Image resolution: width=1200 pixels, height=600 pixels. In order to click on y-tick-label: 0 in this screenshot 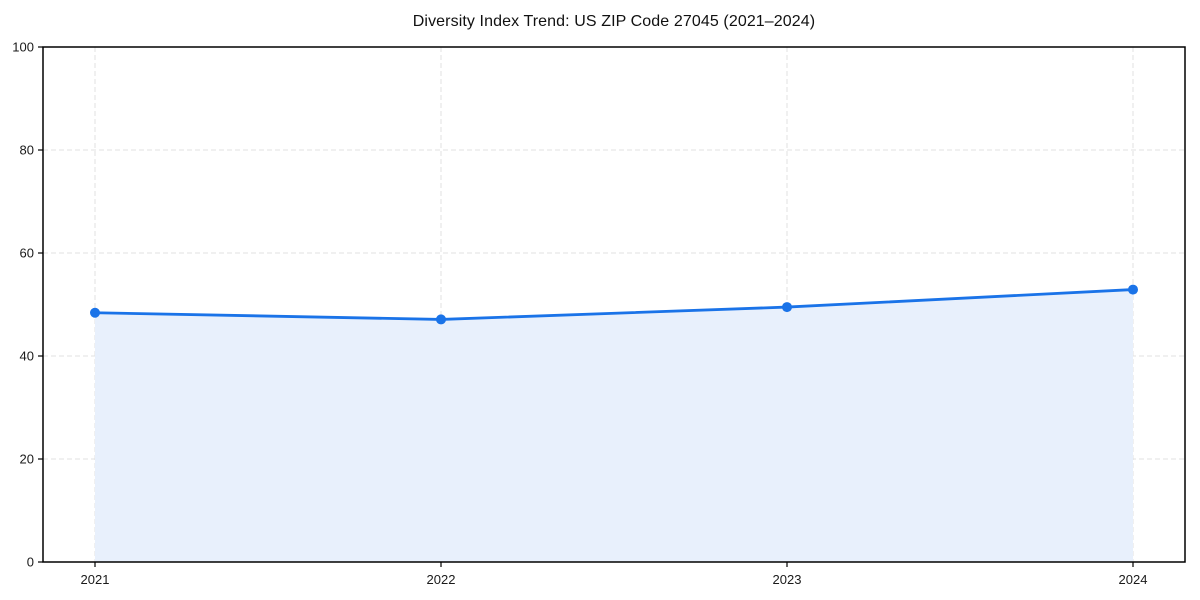, I will do `click(30, 562)`.